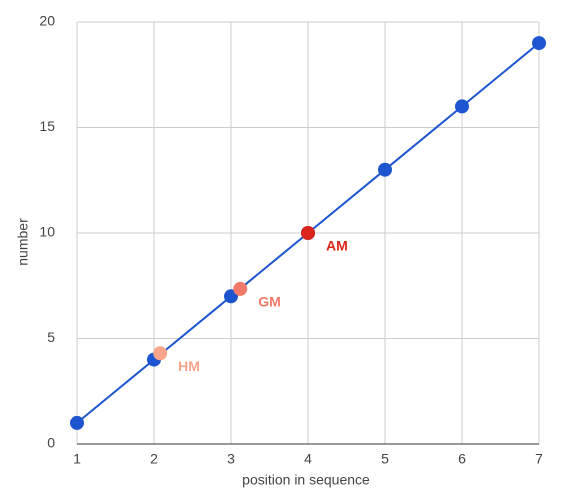  What do you see at coordinates (154, 459) in the screenshot?
I see `x-tick-label: 2` at bounding box center [154, 459].